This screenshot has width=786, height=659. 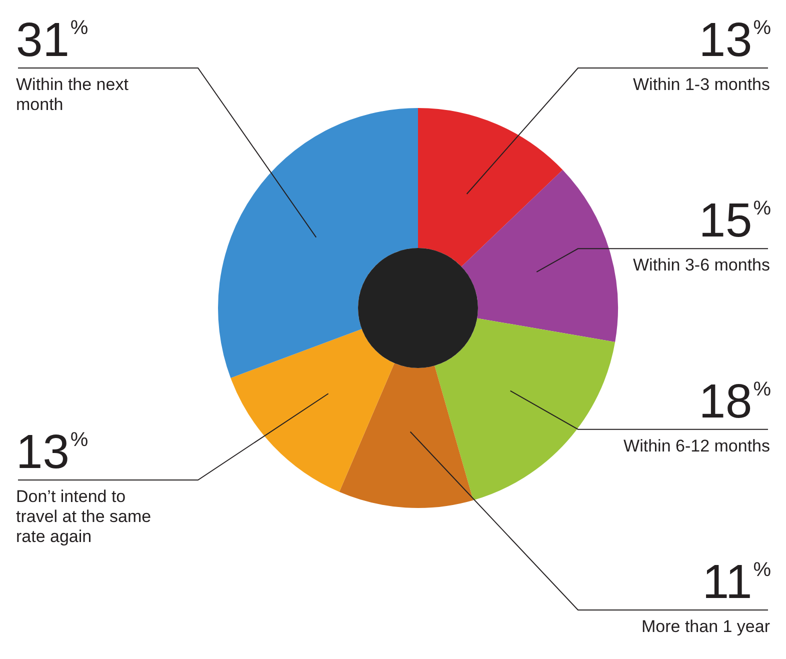 What do you see at coordinates (701, 84) in the screenshot?
I see `slice-label: Within 1-3 months` at bounding box center [701, 84].